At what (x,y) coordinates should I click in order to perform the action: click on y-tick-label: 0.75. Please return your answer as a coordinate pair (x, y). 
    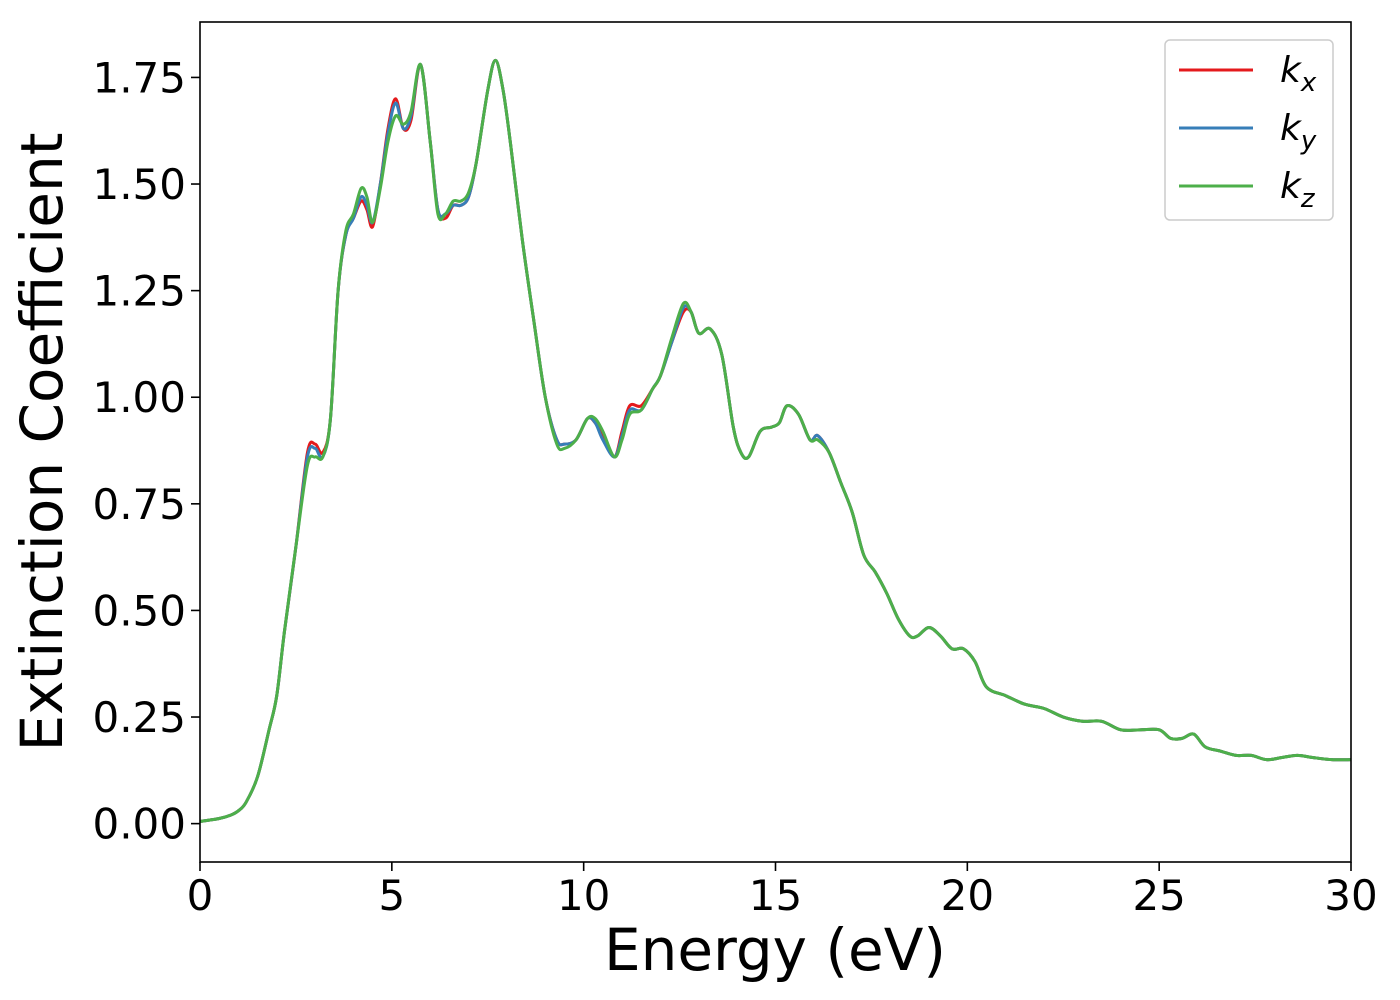
    Looking at the image, I should click on (139, 504).